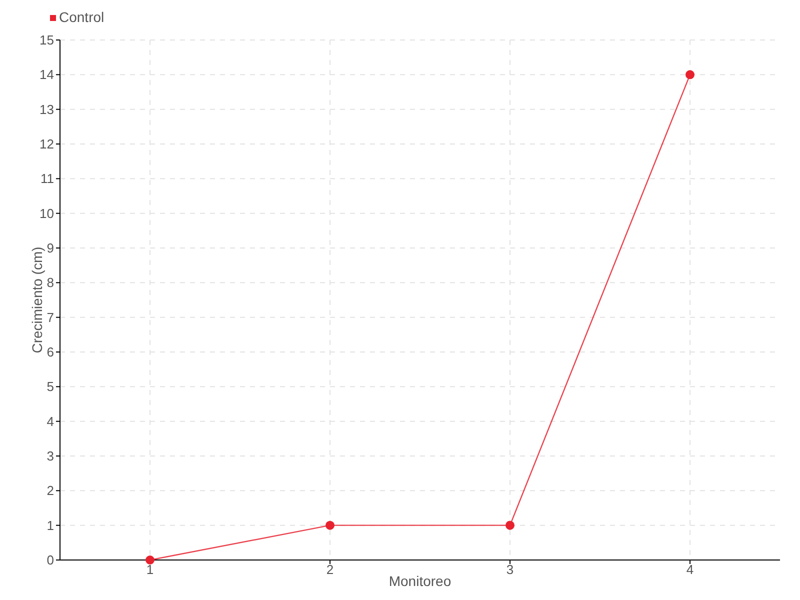 The image size is (800, 600). I want to click on y-tick-label: 5, so click(50, 386).